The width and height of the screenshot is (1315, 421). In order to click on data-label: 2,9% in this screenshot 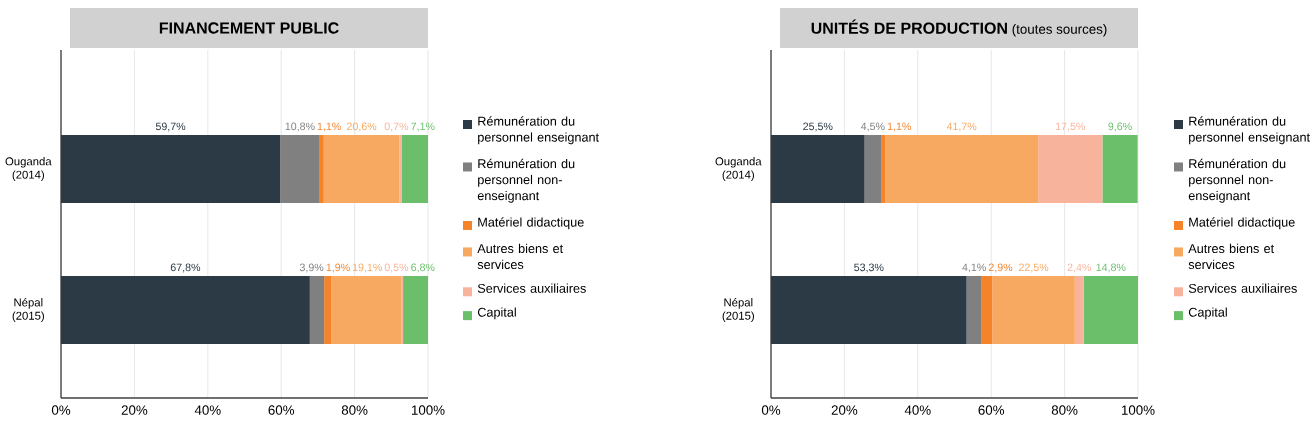, I will do `click(1000, 268)`.